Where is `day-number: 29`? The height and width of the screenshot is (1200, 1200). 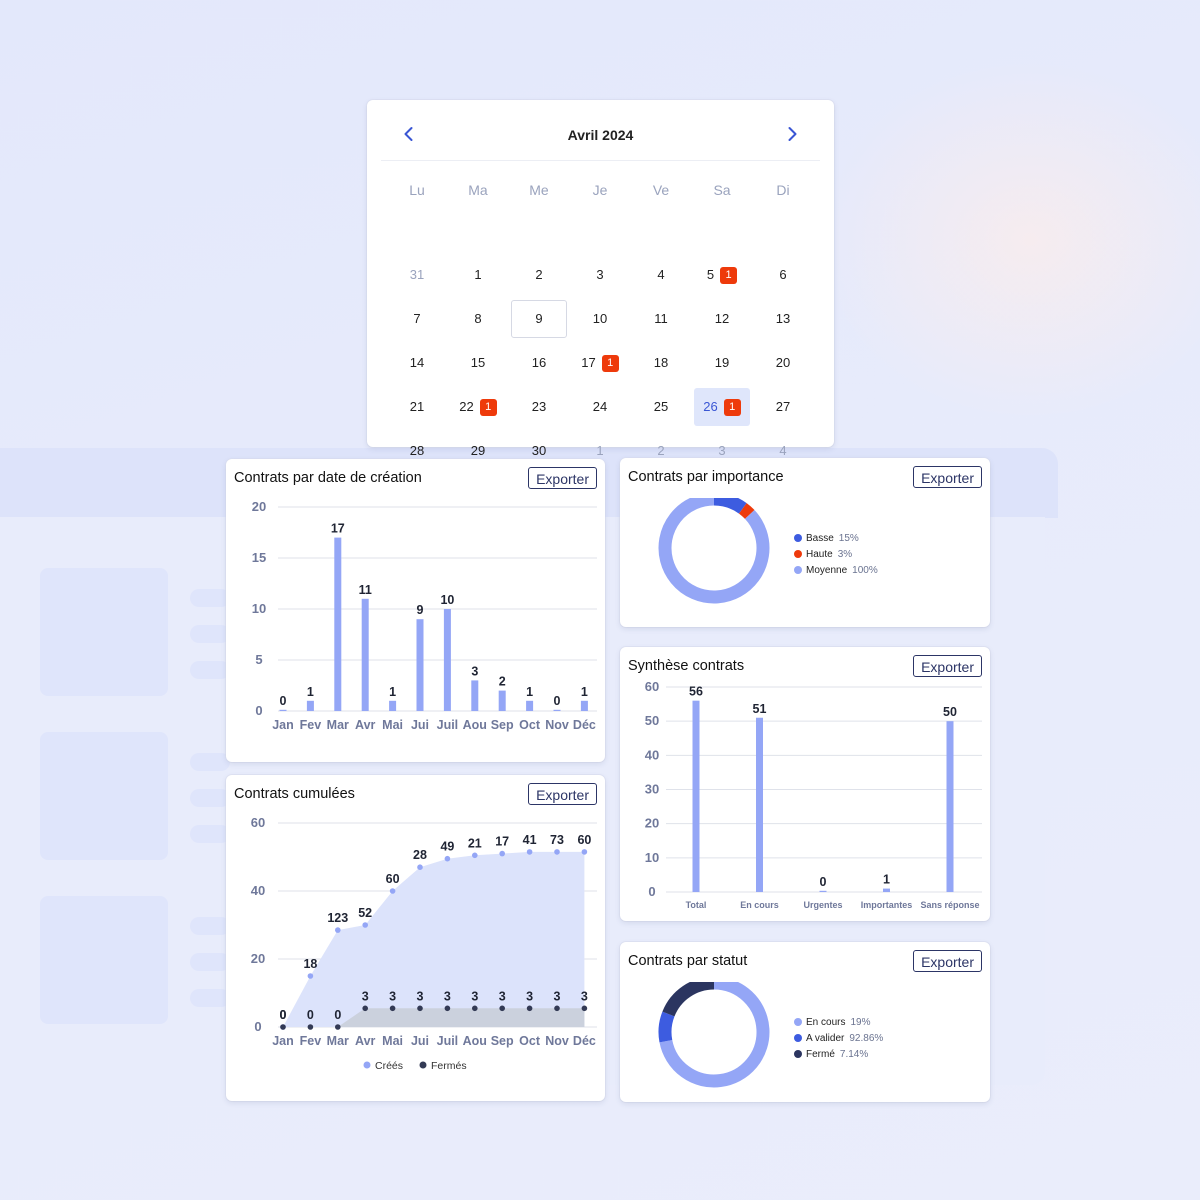
day-number: 29 is located at coordinates (478, 450).